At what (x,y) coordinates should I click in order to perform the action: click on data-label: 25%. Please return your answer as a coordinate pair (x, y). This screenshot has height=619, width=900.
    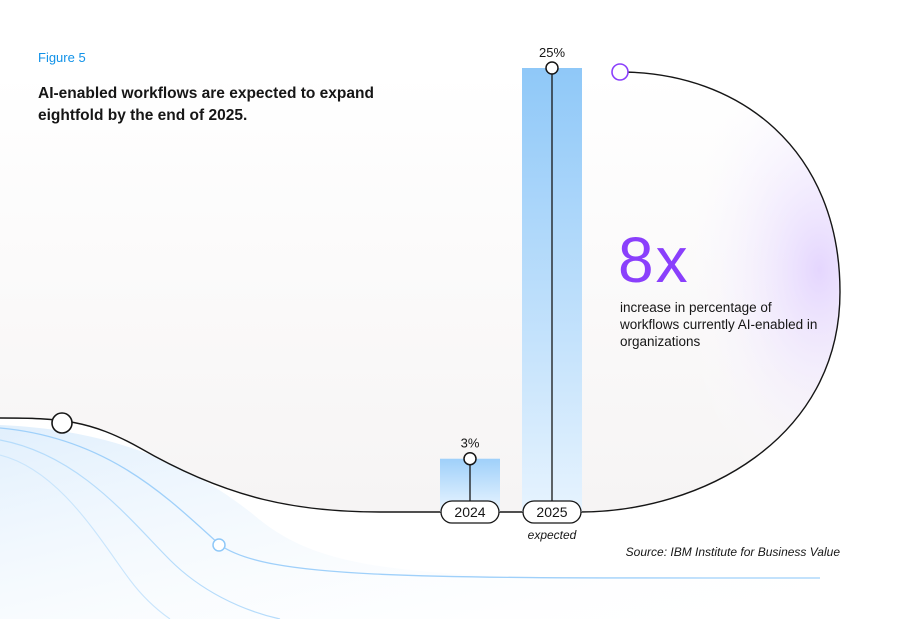
    Looking at the image, I should click on (552, 52).